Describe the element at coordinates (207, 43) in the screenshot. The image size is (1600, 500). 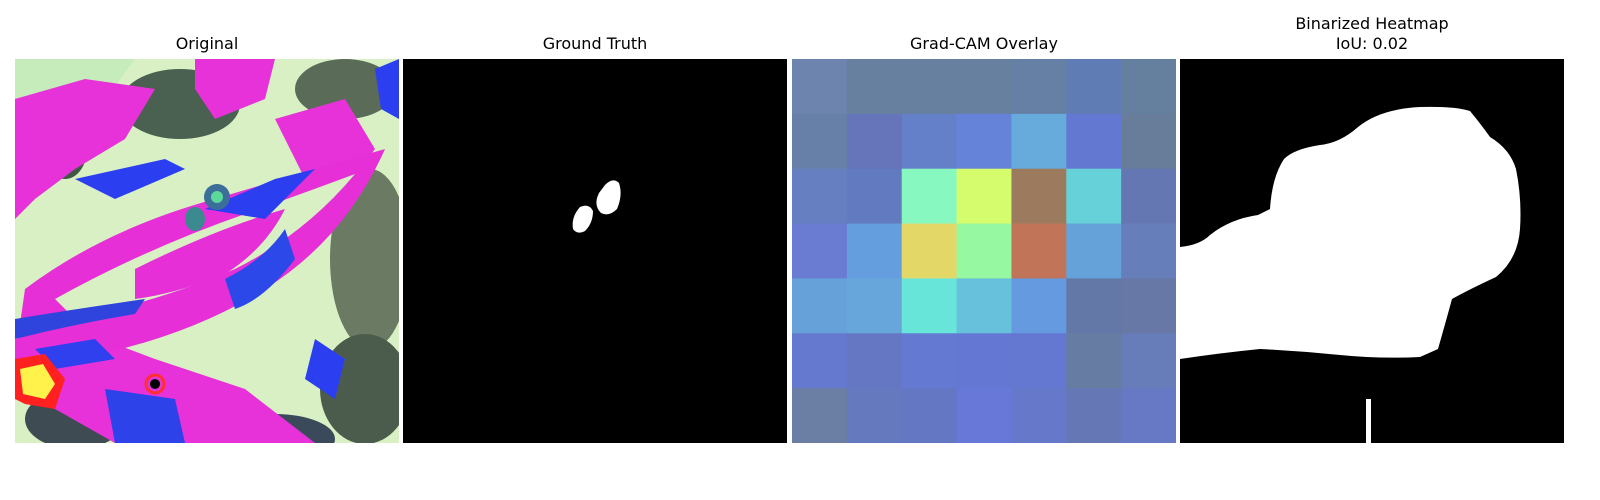
I see `panel-title-original: Original` at that location.